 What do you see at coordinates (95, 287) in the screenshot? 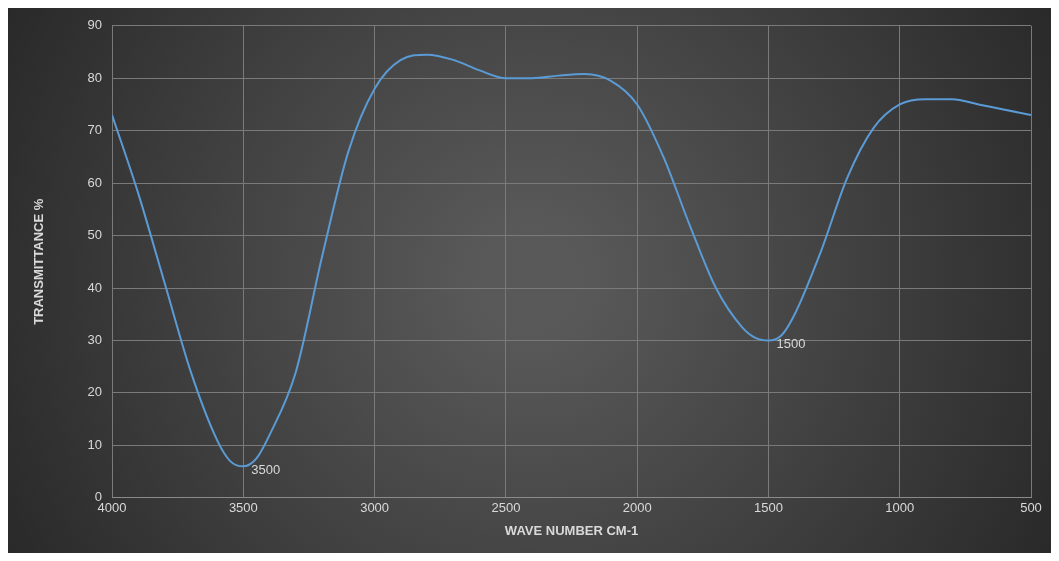
I see `y-tick-label: 40` at bounding box center [95, 287].